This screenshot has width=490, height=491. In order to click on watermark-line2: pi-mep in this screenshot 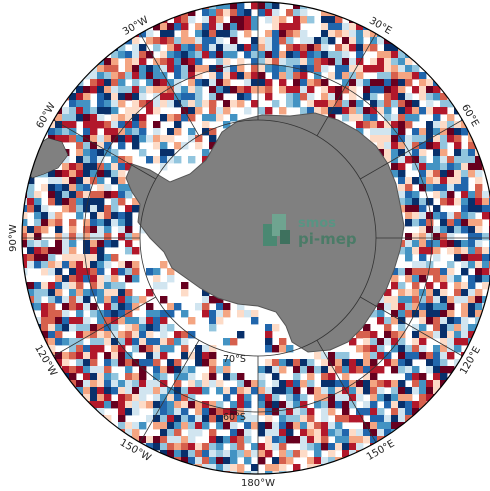, I will do `click(327, 239)`.